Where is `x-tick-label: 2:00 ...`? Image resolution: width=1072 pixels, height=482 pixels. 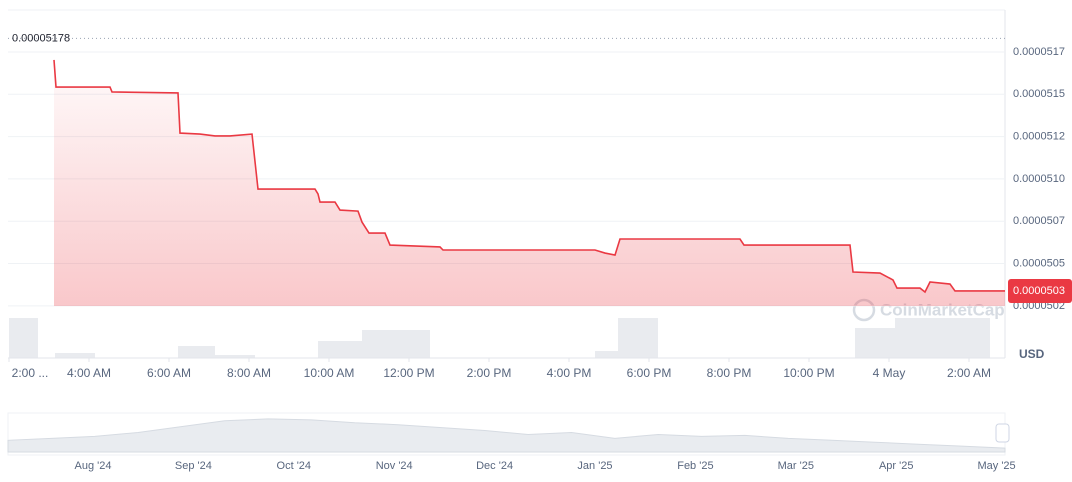
x-tick-label: 2:00 ... is located at coordinates (30, 373).